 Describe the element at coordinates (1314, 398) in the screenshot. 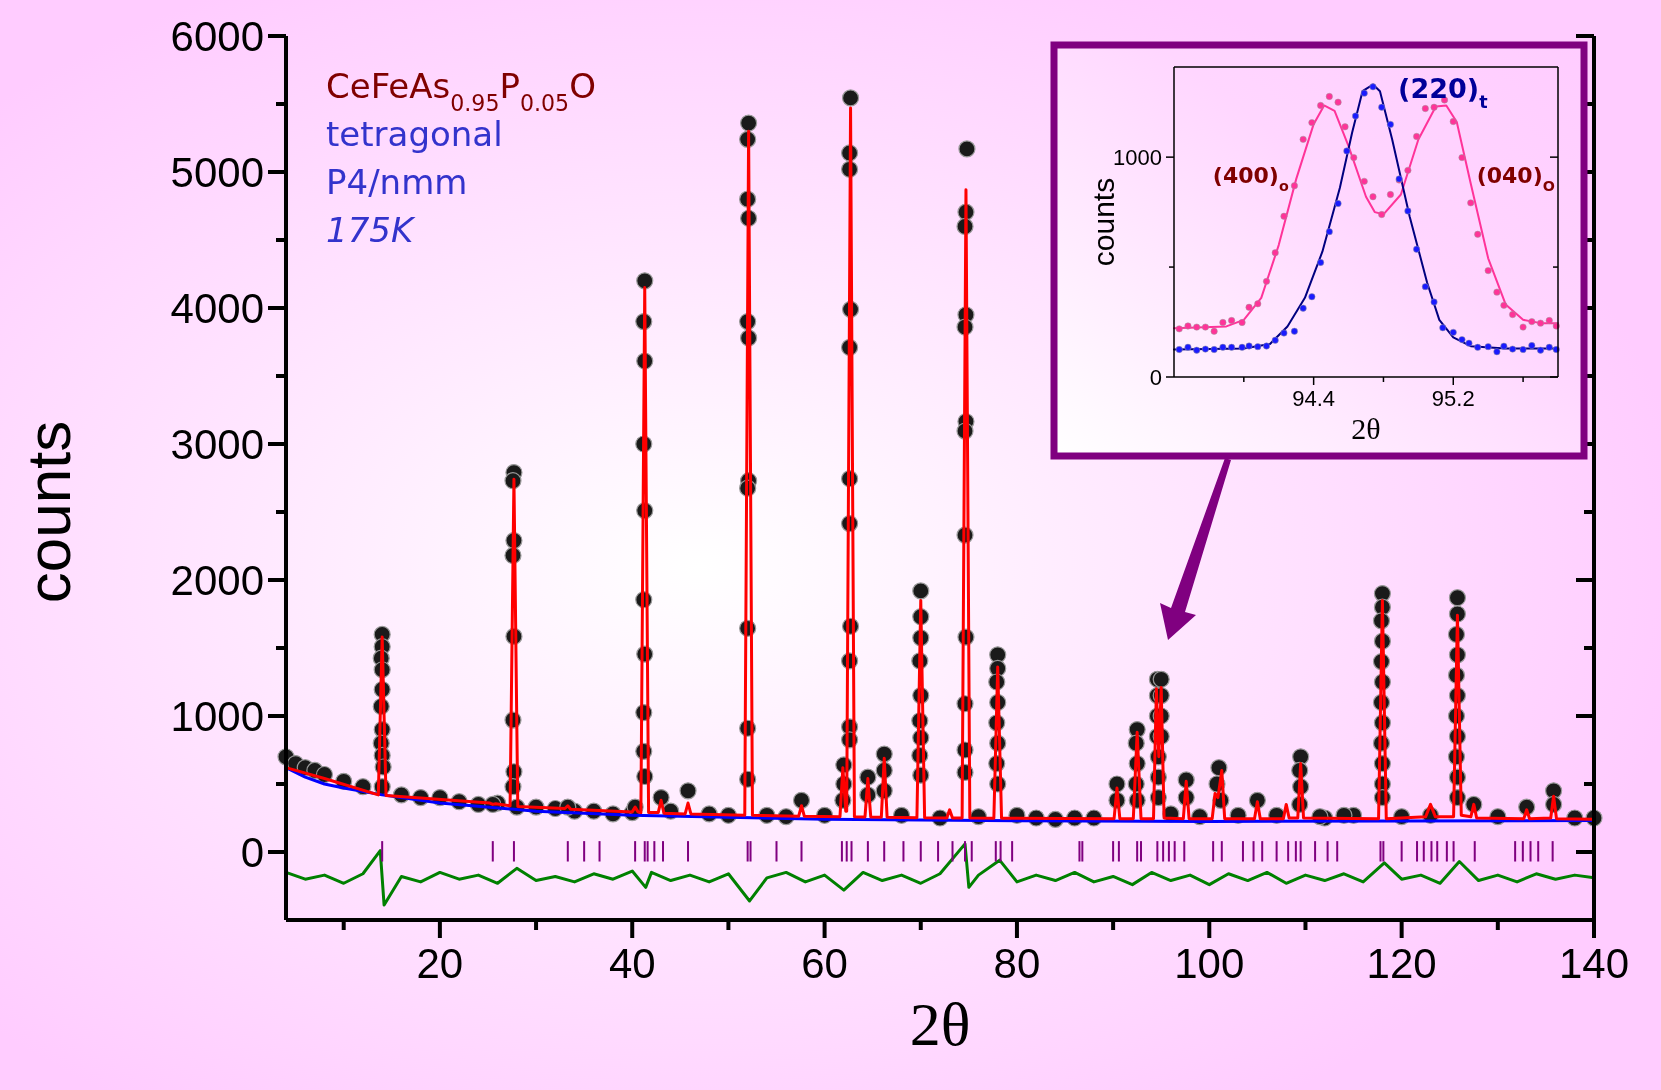

I see `x-tick-label: 94.4` at that location.